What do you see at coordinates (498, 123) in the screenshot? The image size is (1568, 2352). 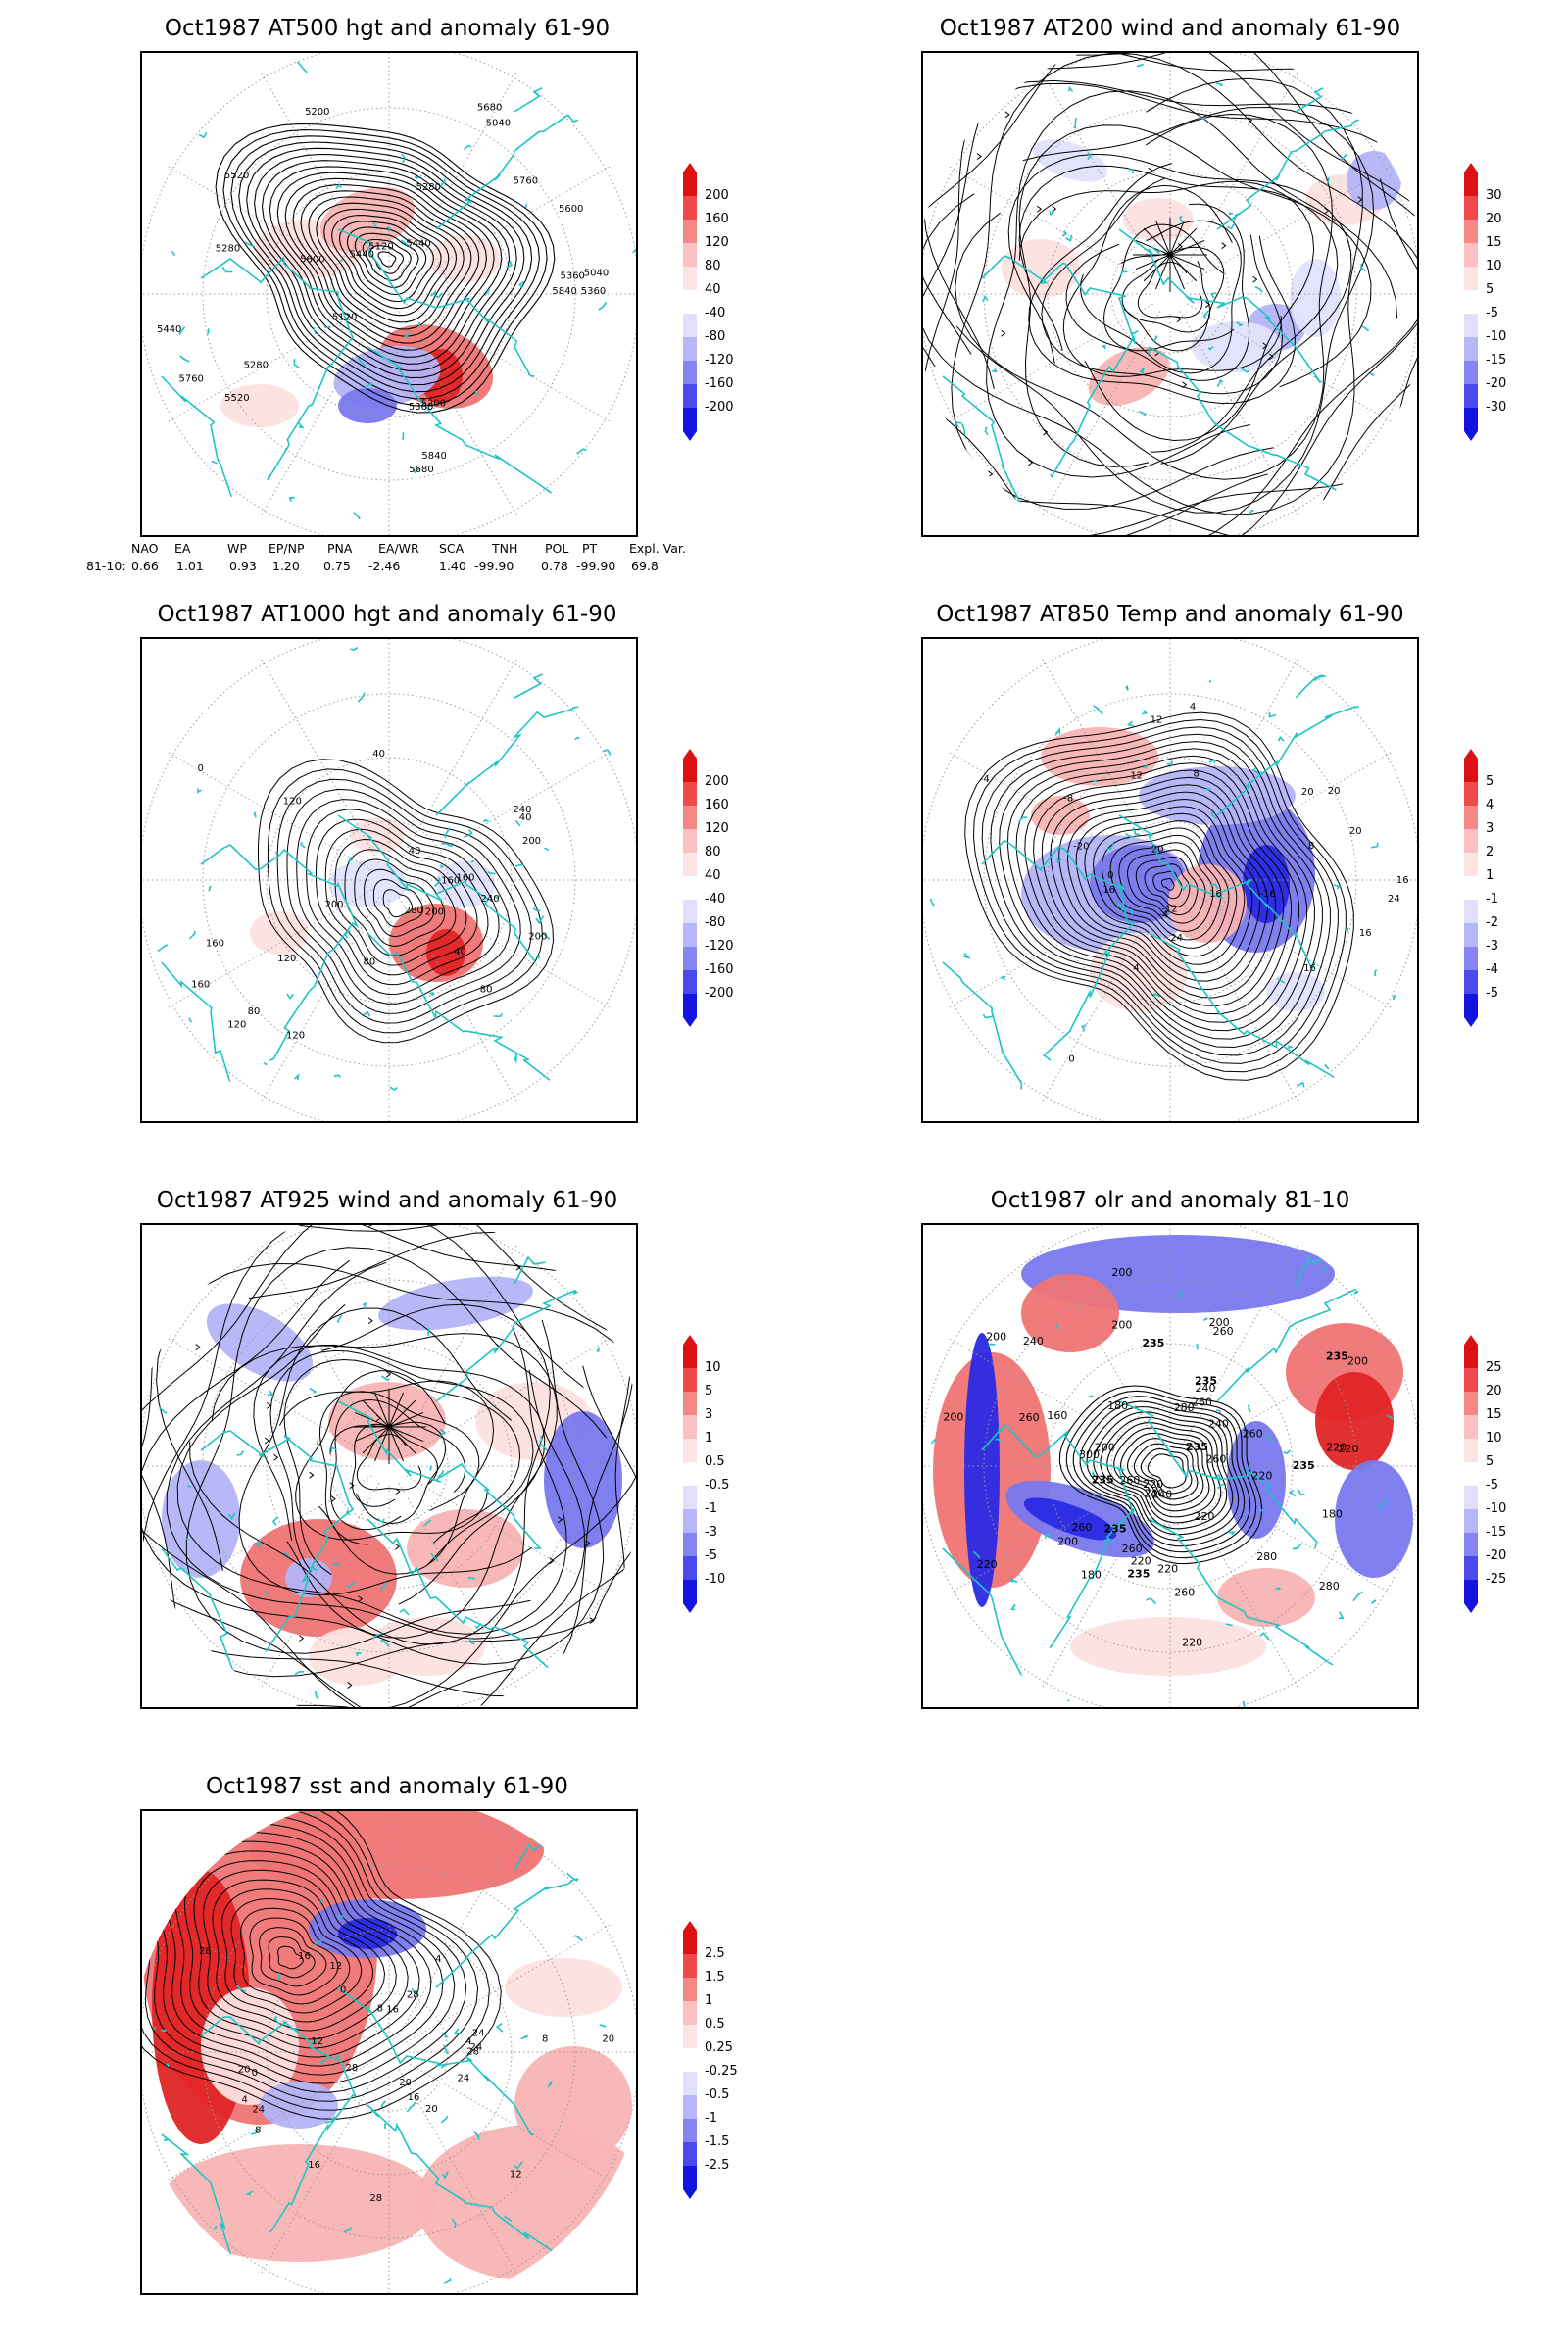 I see `contour-label: 5040` at bounding box center [498, 123].